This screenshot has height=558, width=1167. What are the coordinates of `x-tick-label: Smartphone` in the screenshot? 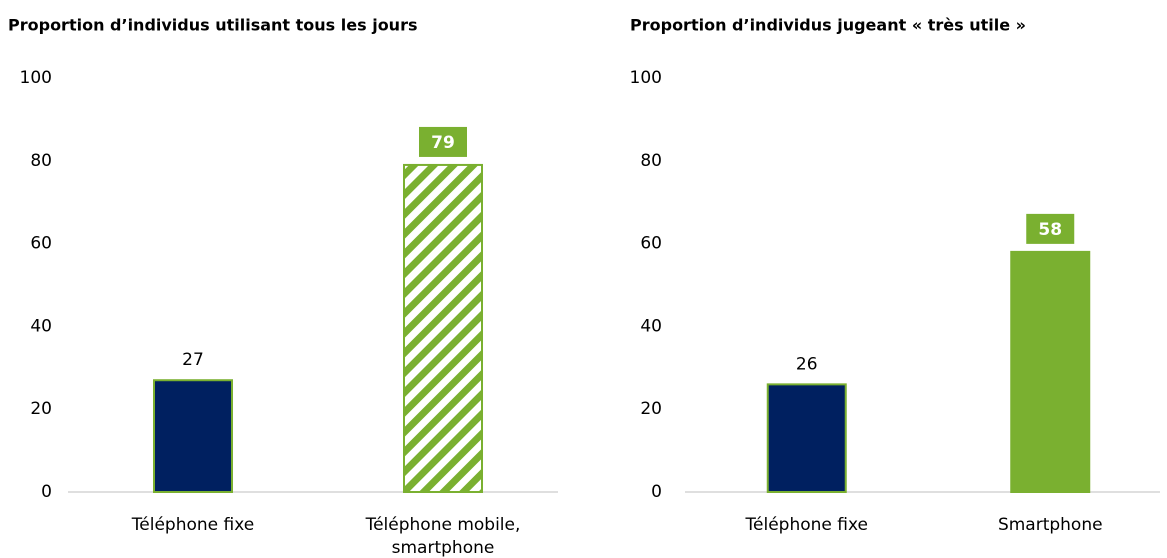 It's located at (1050, 525).